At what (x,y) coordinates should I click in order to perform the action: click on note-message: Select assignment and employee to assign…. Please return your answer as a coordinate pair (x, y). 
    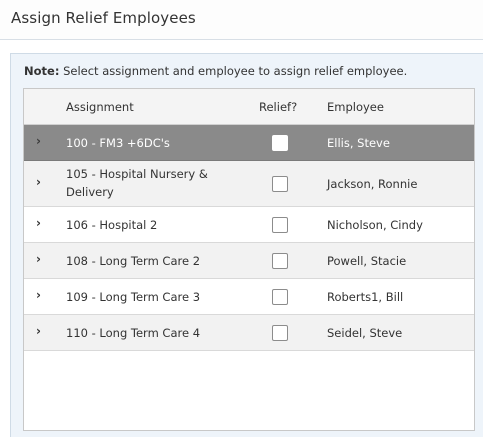
    Looking at the image, I should click on (235, 71).